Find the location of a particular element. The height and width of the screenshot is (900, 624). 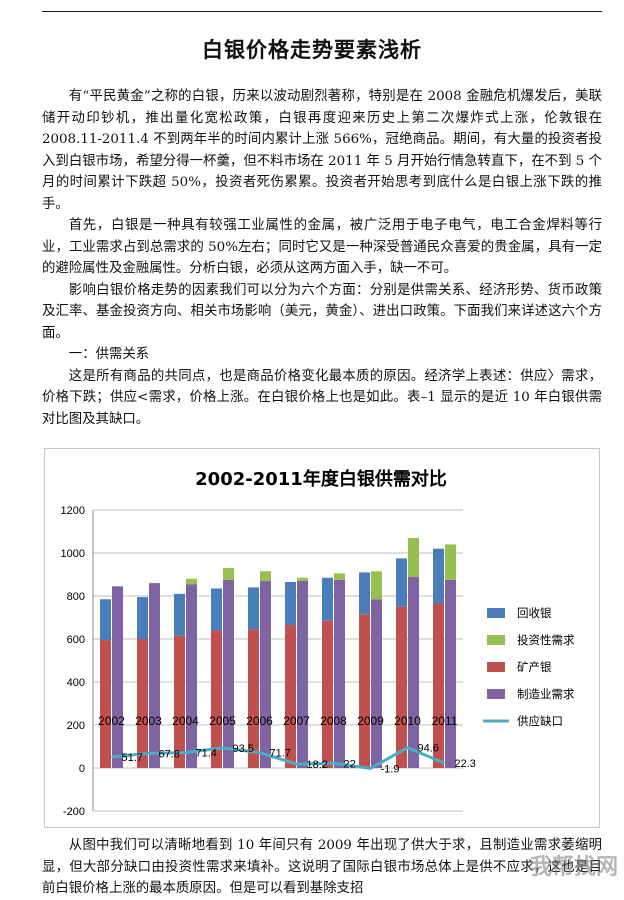

data-label: 93.5 is located at coordinates (243, 749).